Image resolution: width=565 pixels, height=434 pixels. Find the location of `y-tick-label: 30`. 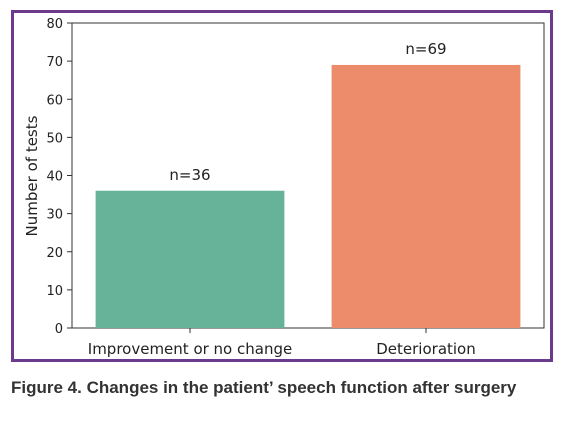

y-tick-label: 30 is located at coordinates (54, 215).